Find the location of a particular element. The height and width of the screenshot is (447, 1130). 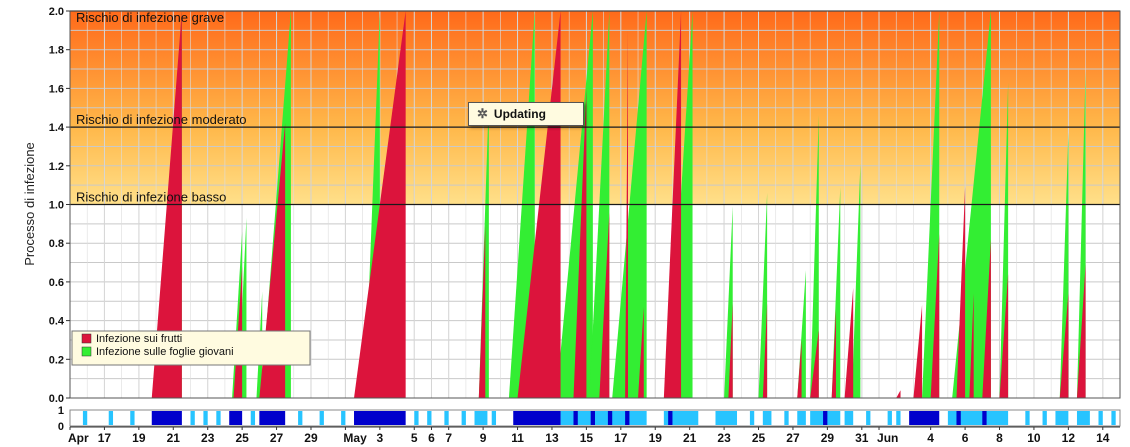

x-tick-label: 19 is located at coordinates (656, 438).